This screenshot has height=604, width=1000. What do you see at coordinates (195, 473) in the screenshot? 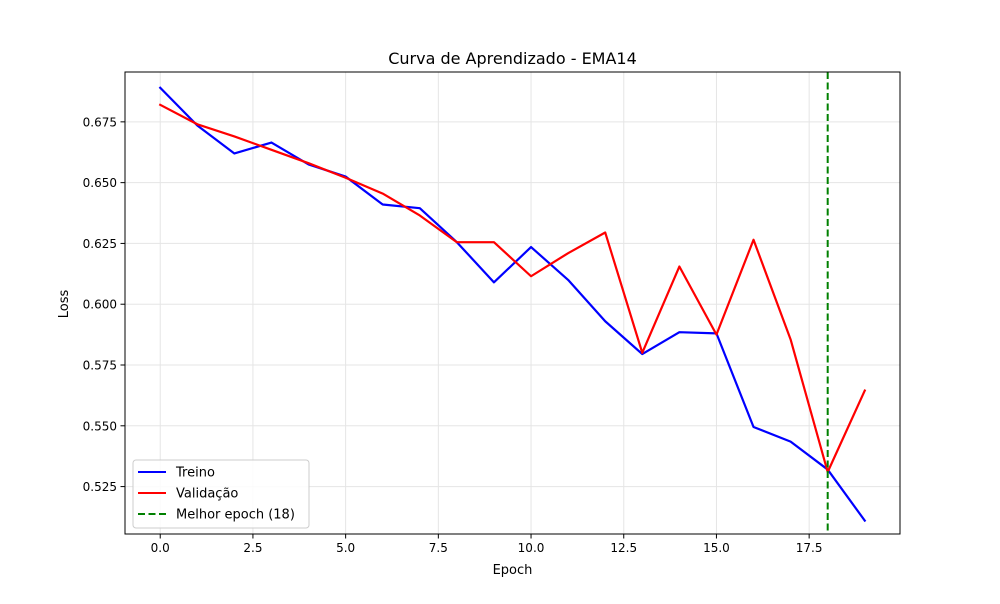
I see `legend-label: Treino` at bounding box center [195, 473].